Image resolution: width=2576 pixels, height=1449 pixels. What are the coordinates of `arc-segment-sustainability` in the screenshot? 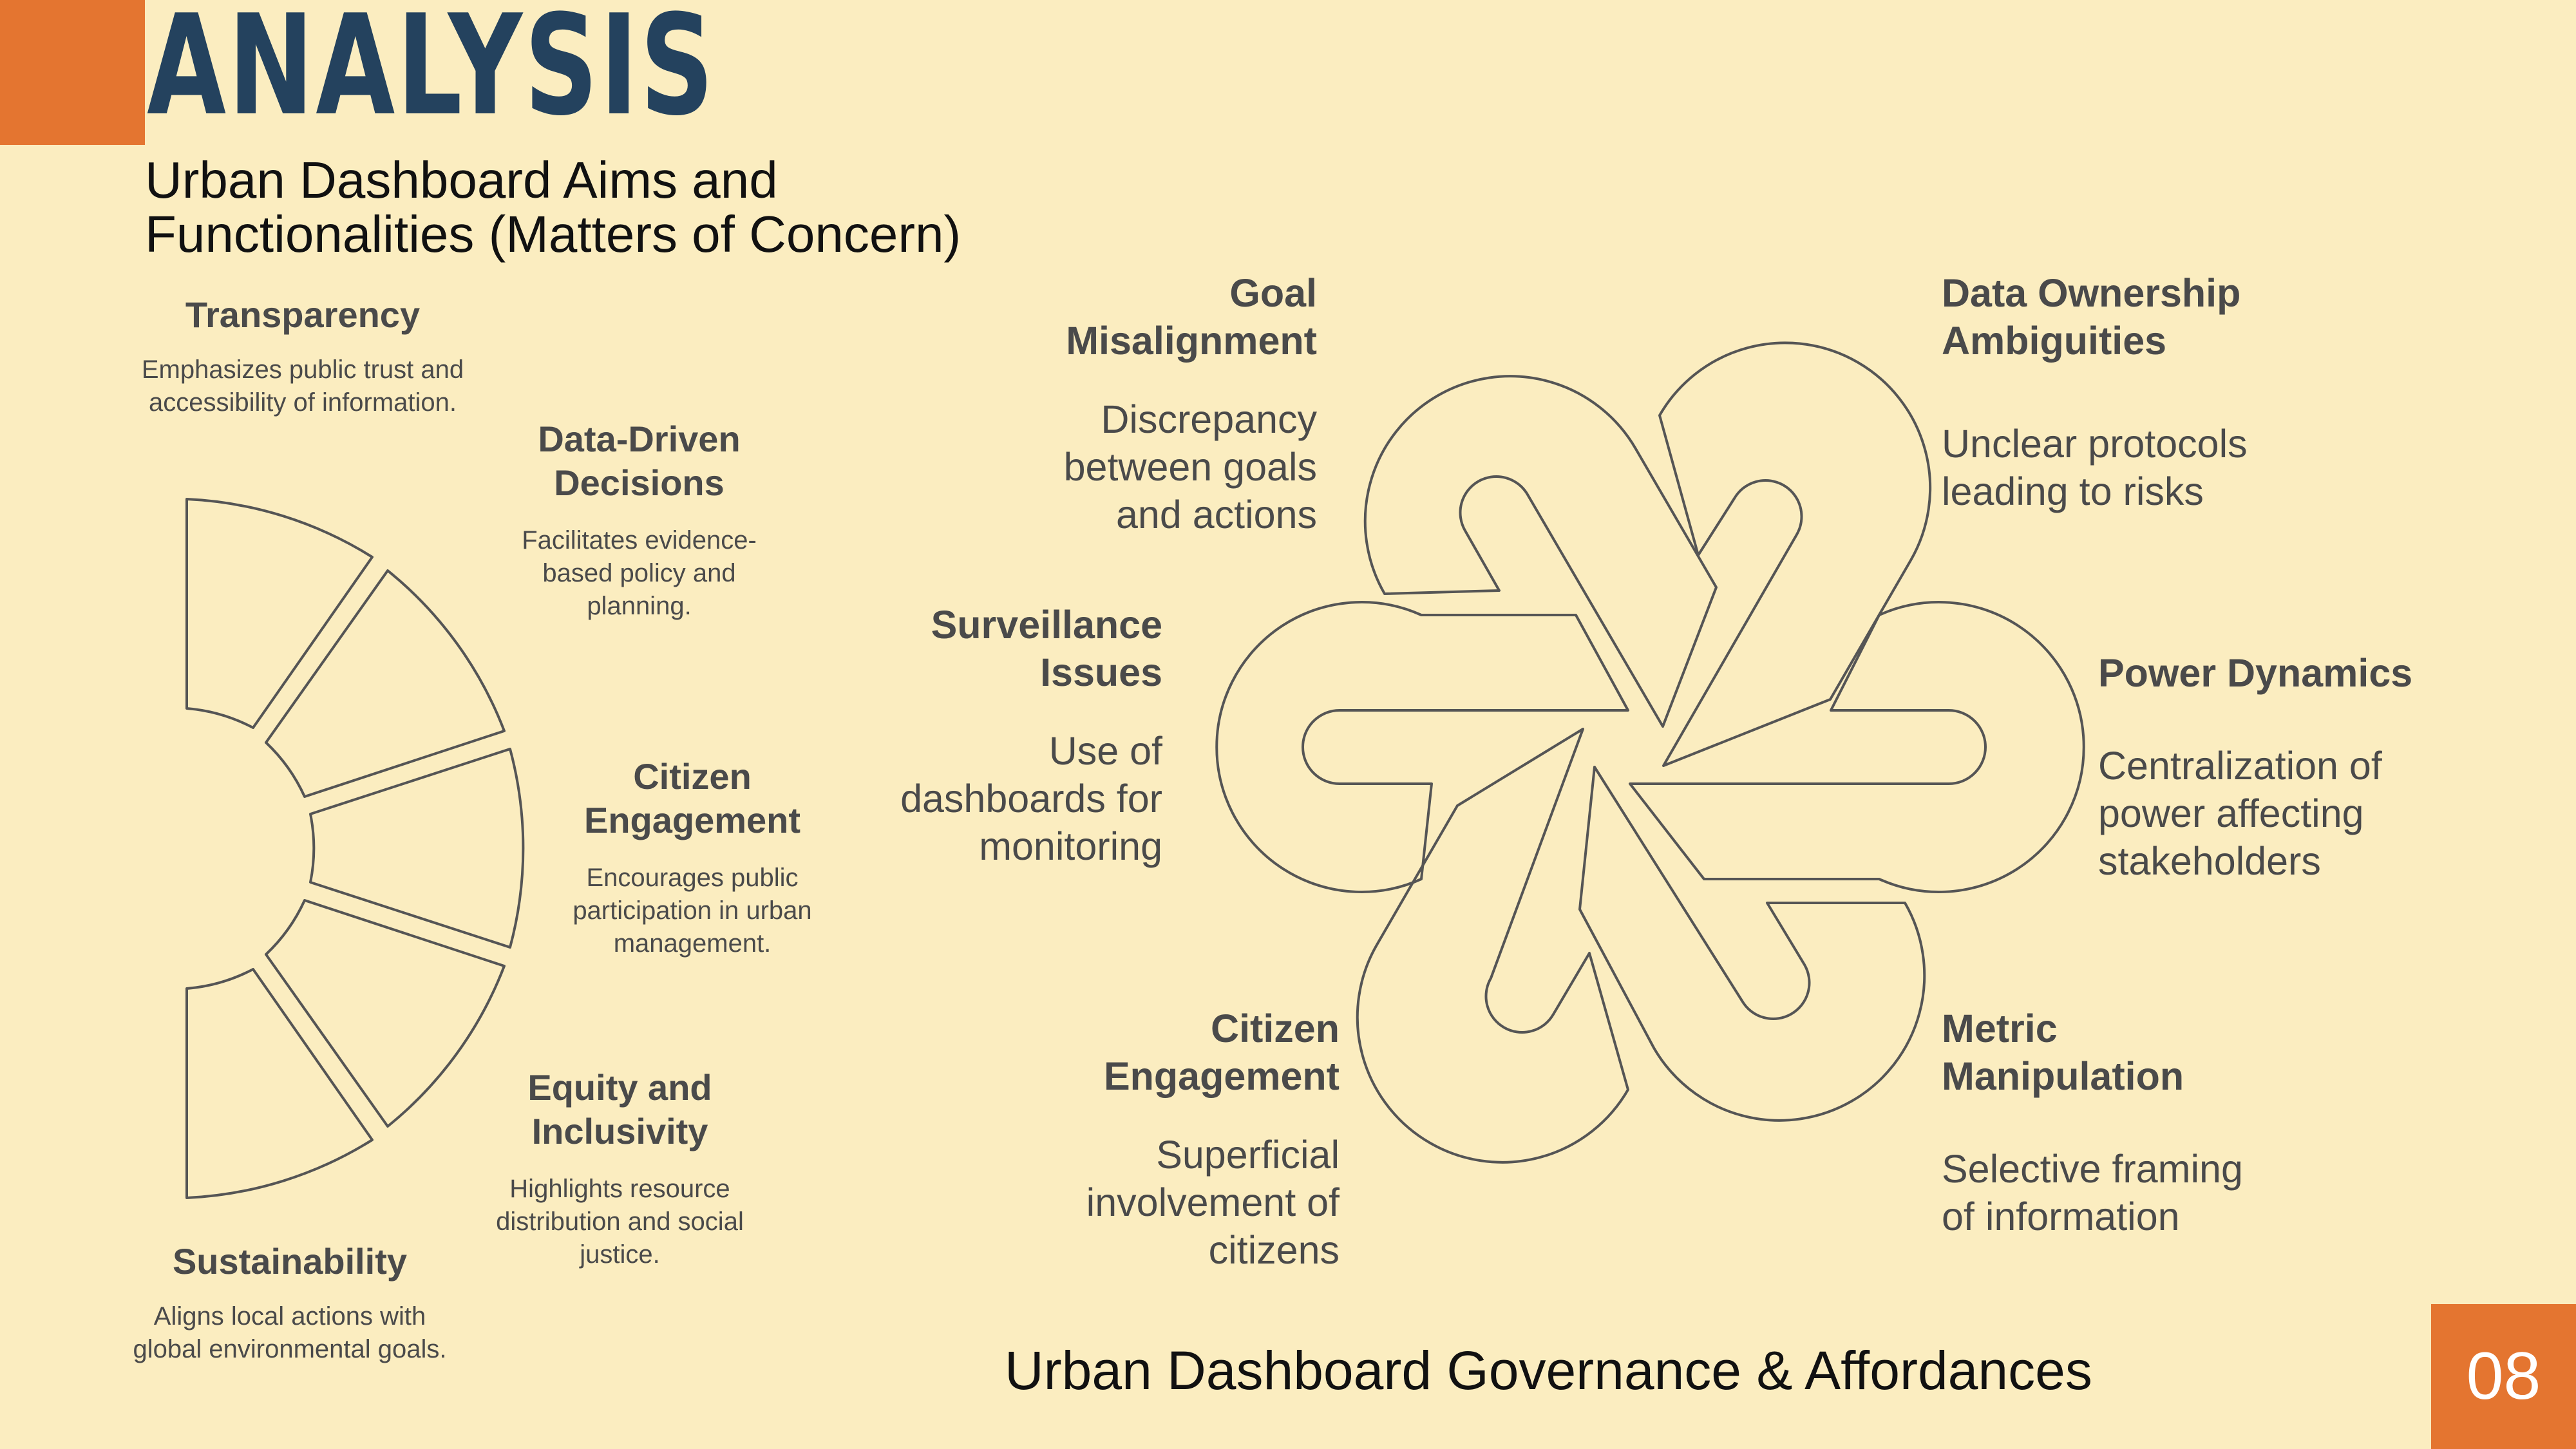 It's located at (279, 1083).